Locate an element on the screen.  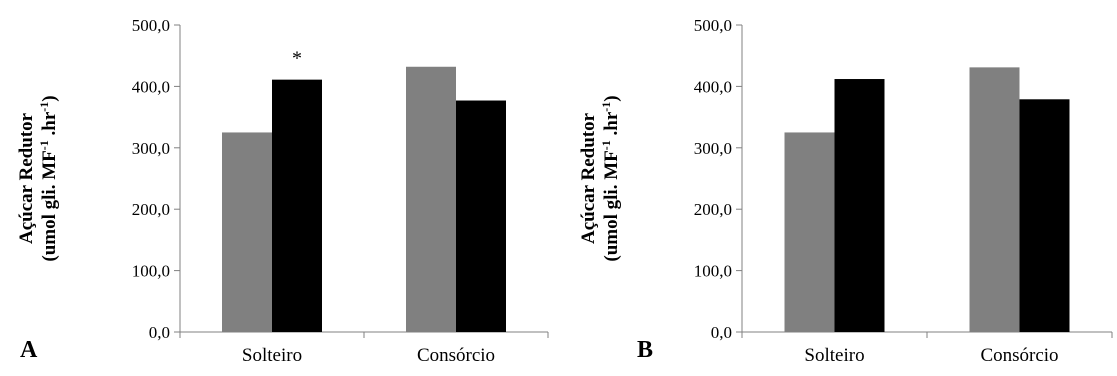
panel-label: B is located at coordinates (645, 350).